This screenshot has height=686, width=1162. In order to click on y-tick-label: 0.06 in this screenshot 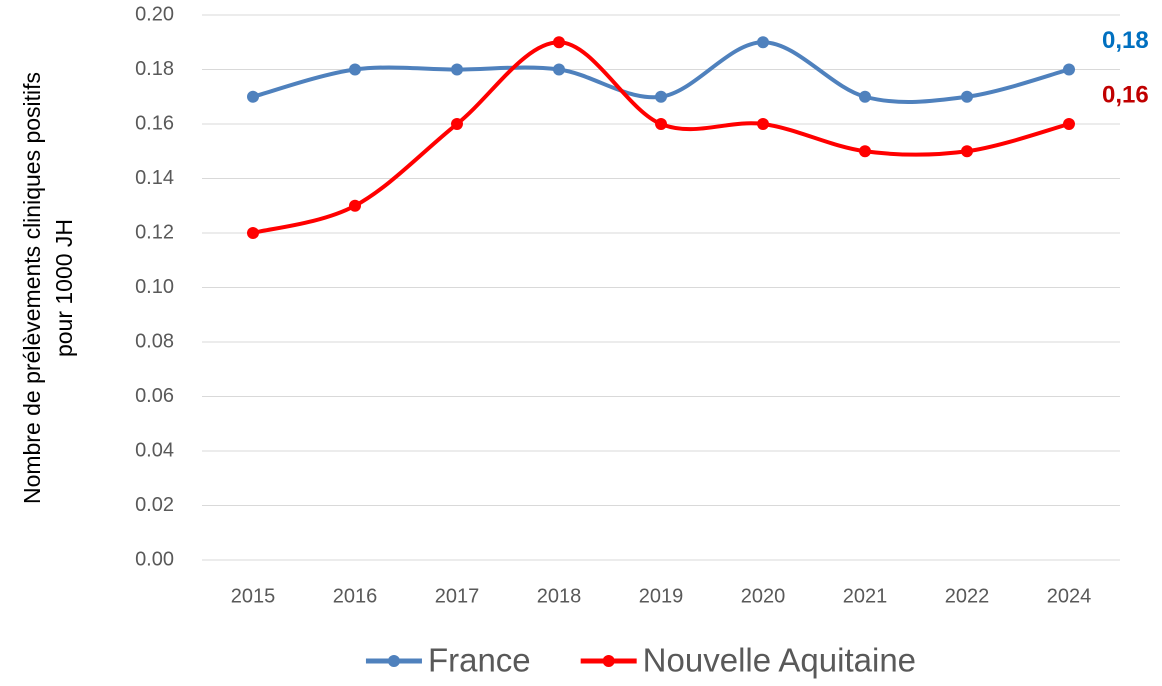, I will do `click(154, 396)`.